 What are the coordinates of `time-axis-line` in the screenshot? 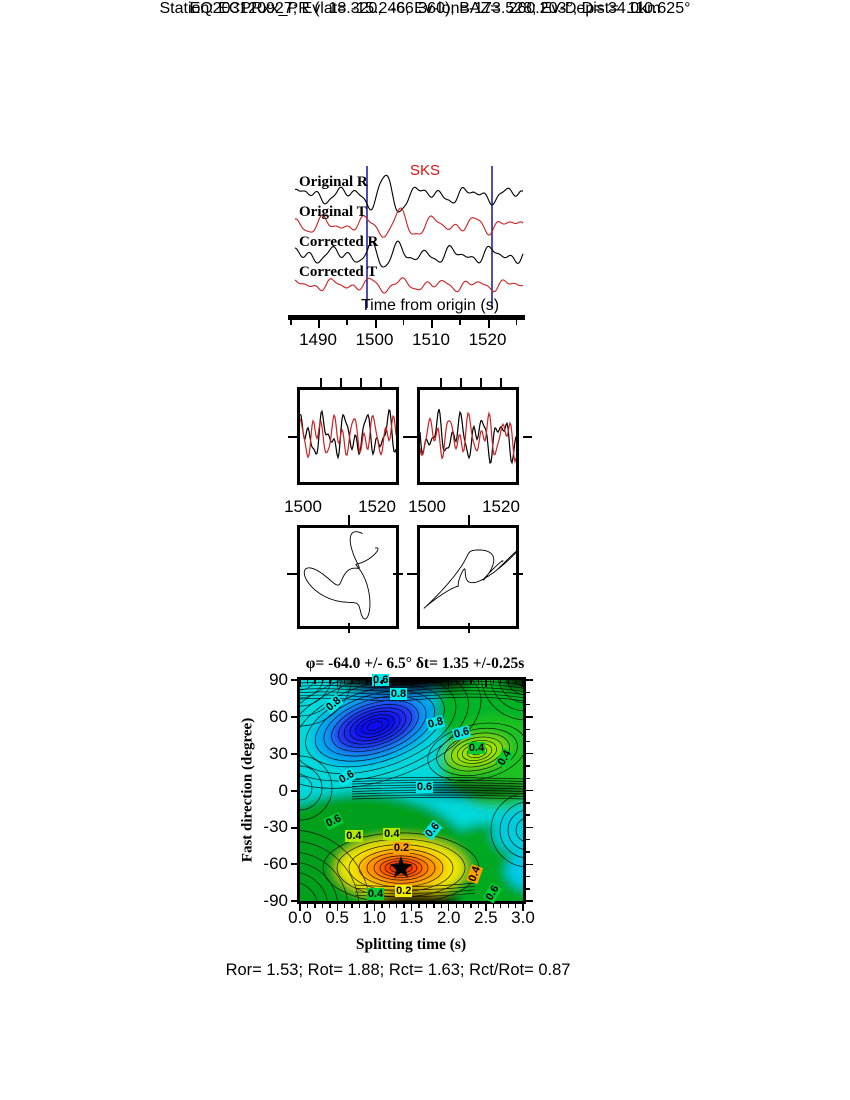 It's located at (406, 317).